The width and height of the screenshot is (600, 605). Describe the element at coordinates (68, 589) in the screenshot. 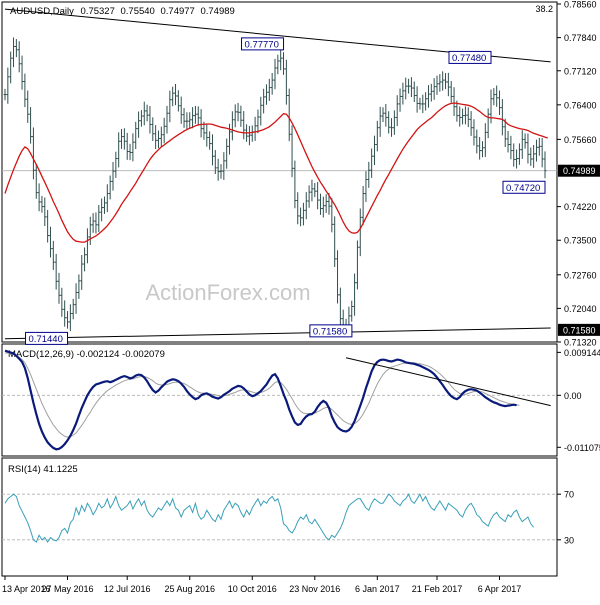

I see `x-tick-label: 27 May 2016` at that location.